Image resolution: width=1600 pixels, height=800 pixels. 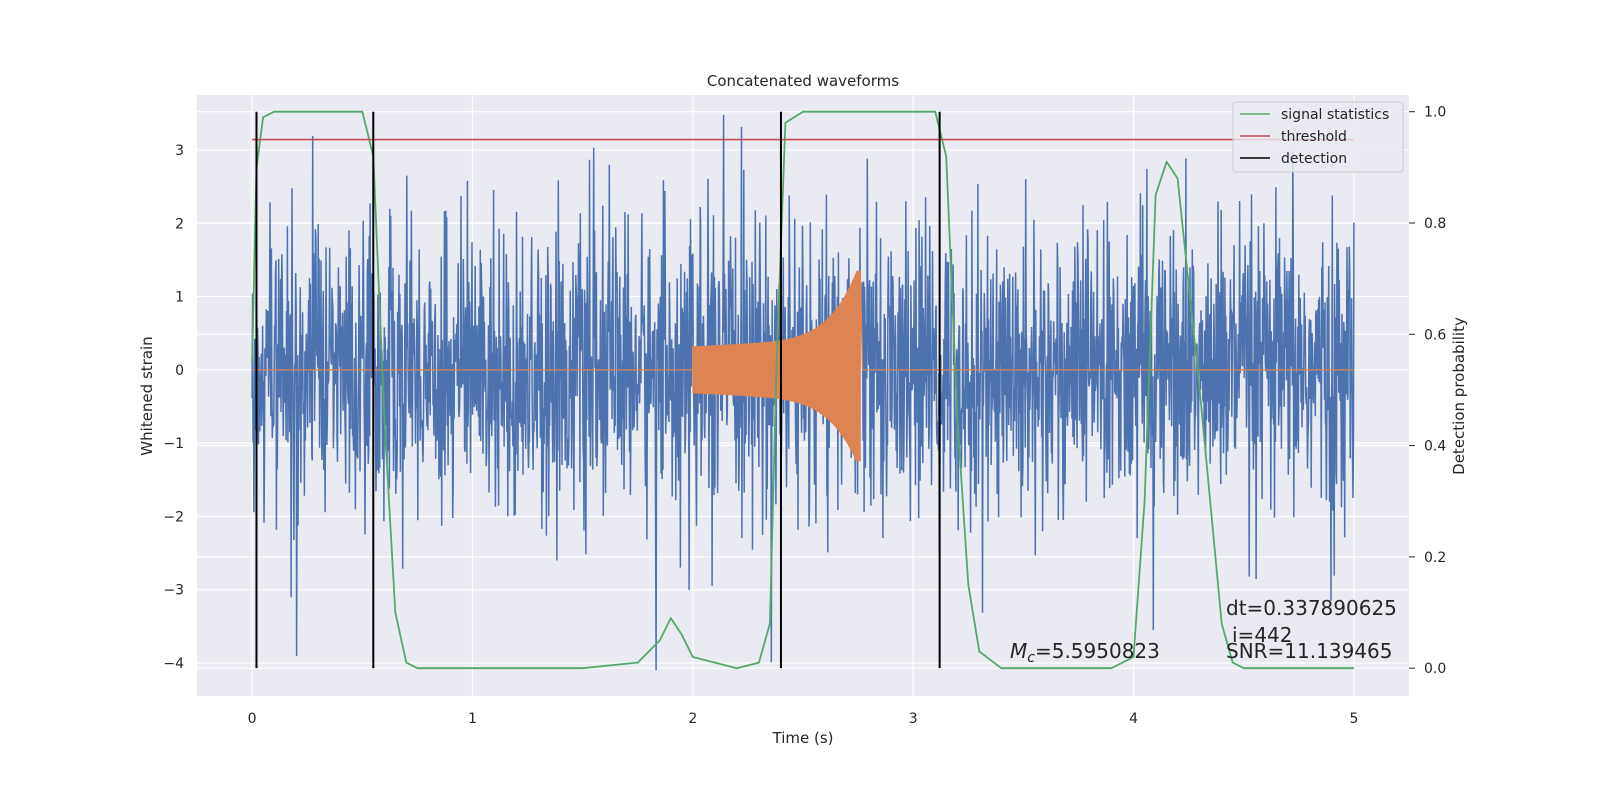 What do you see at coordinates (1435, 335) in the screenshot?
I see `y2-tick-label: 0.6` at bounding box center [1435, 335].